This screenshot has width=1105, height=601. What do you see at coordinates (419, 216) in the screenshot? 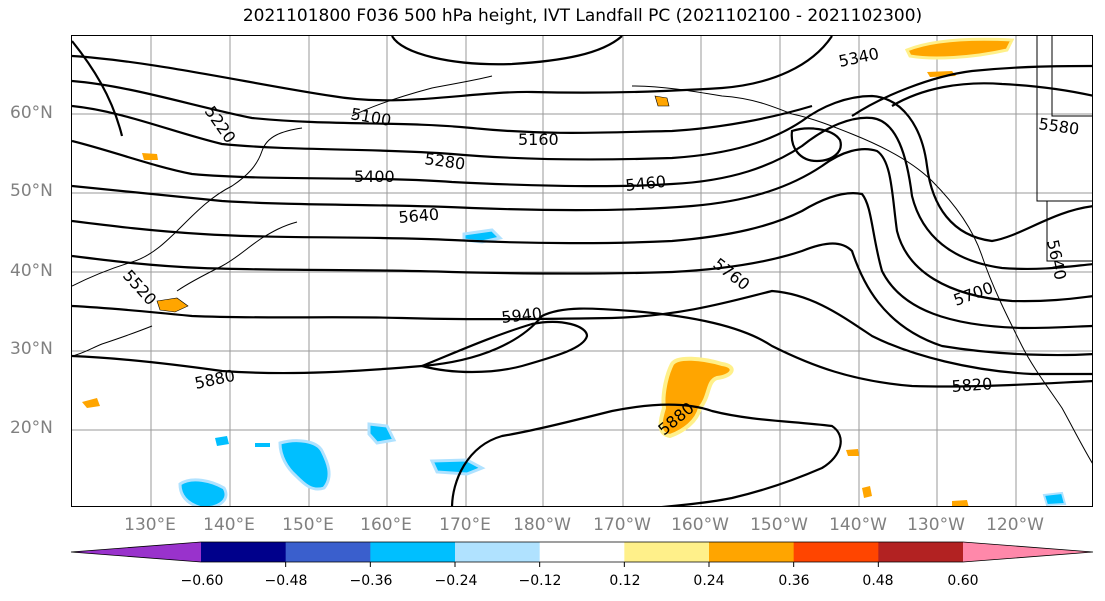
I see `contour-label-5640: 5640` at bounding box center [419, 216].